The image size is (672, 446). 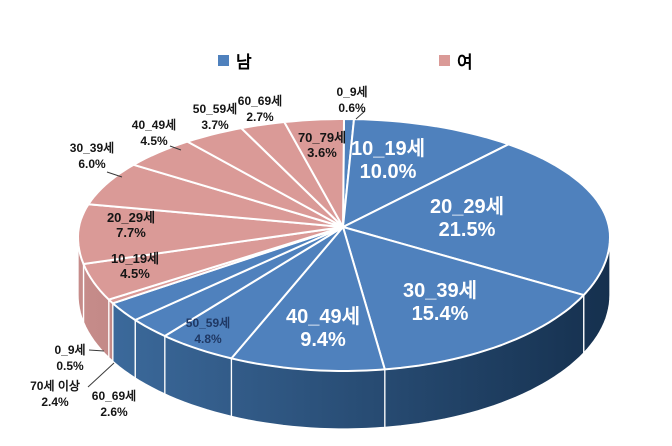 I want to click on slice-label-value: 21.5%, so click(x=467, y=230).